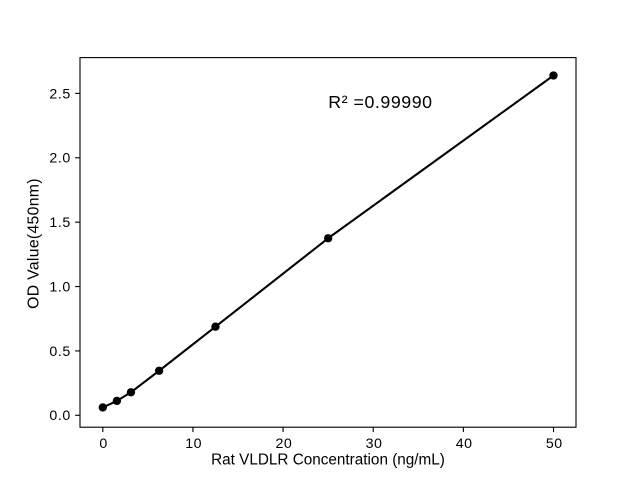 The width and height of the screenshot is (640, 485). What do you see at coordinates (60, 416) in the screenshot?
I see `svg-text: 0.0` at bounding box center [60, 416].